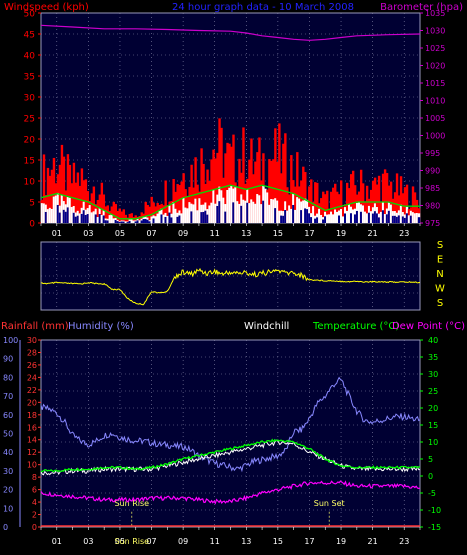 Image resolution: width=467 pixels, height=555 pixels. What do you see at coordinates (131, 541) in the screenshot?
I see `sun-rise-bottom-label: Sun Rise` at bounding box center [131, 541].